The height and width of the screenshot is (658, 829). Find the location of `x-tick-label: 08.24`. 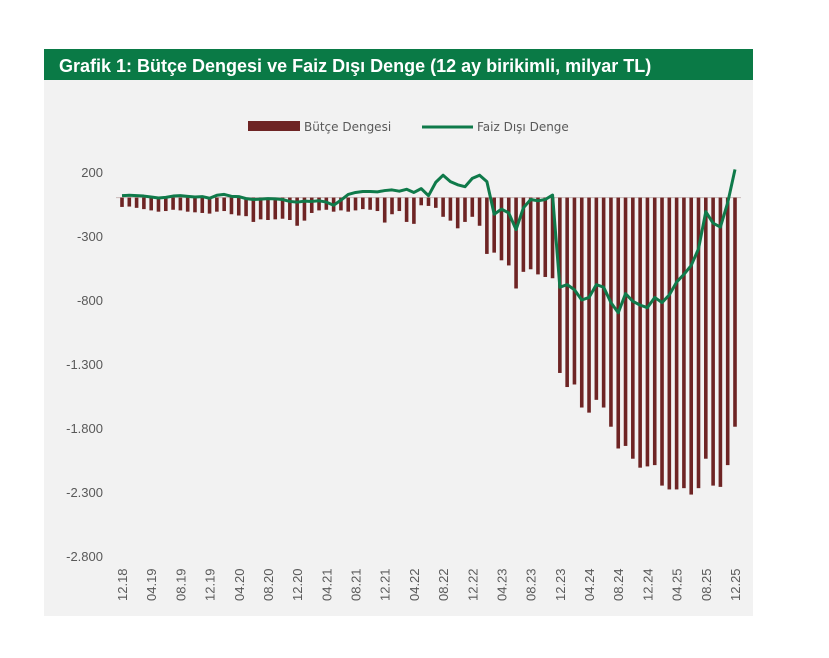

x-tick-label: 08.24 is located at coordinates (618, 584).